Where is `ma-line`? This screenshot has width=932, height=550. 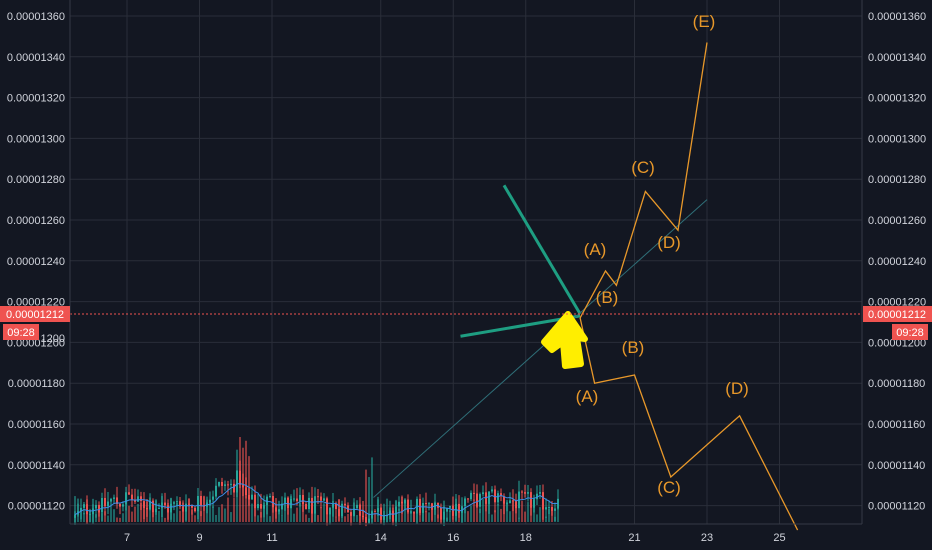
ma-line is located at coordinates (316, 500).